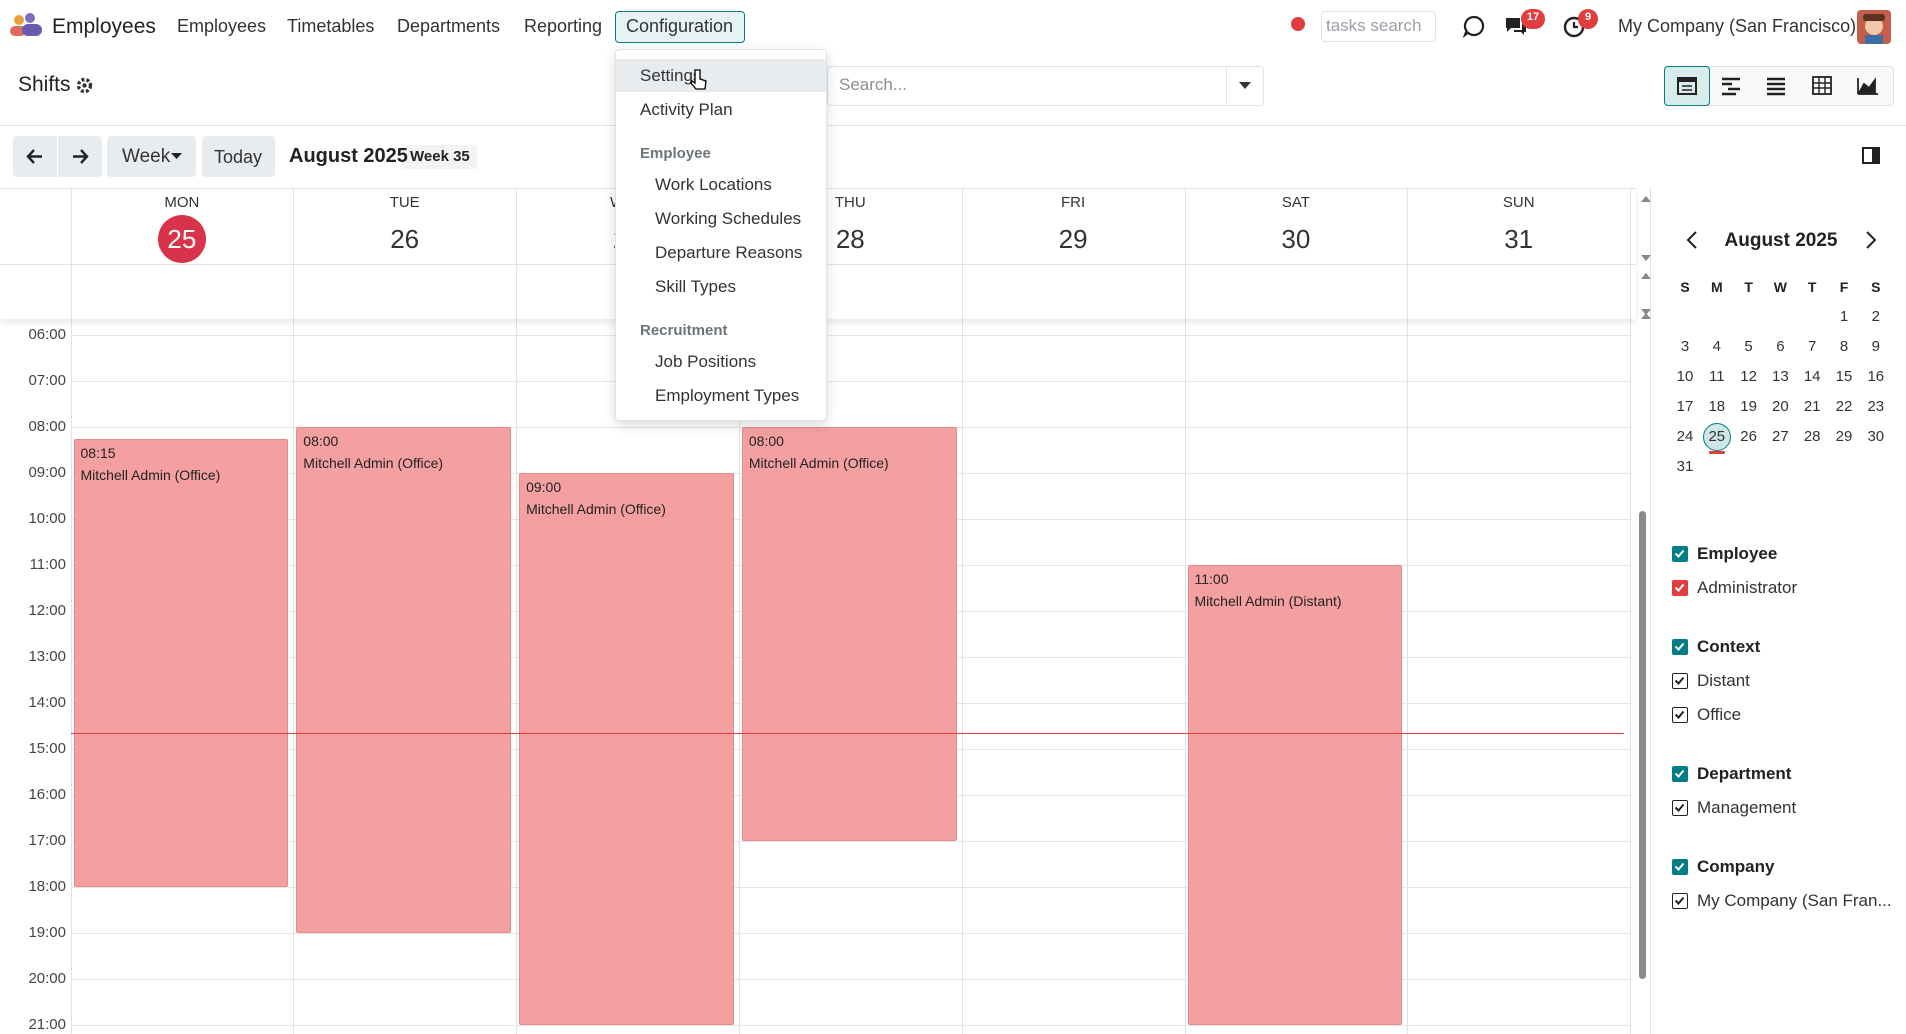 Image resolution: width=1906 pixels, height=1034 pixels. I want to click on sidebar-toggle, so click(1871, 156).